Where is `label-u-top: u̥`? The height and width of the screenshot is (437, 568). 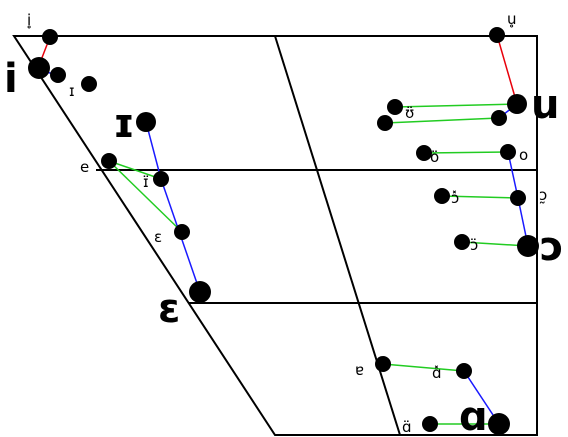
label-u-top: u̥ is located at coordinates (512, 19).